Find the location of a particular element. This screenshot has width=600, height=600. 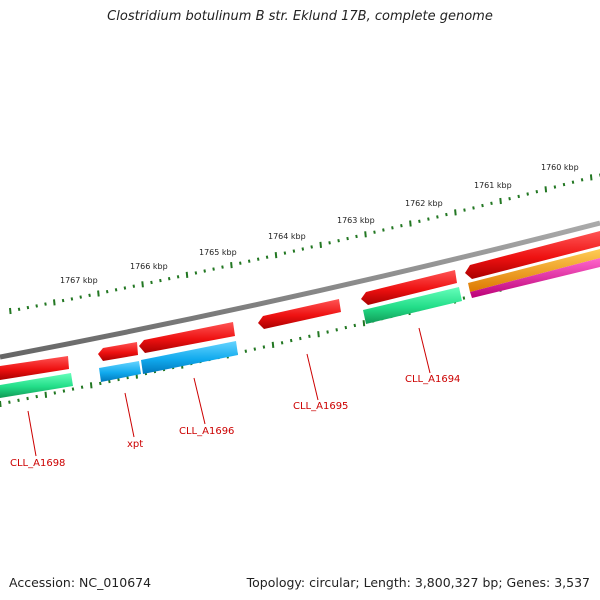

scale-label: 1767 kbp is located at coordinates (79, 280).